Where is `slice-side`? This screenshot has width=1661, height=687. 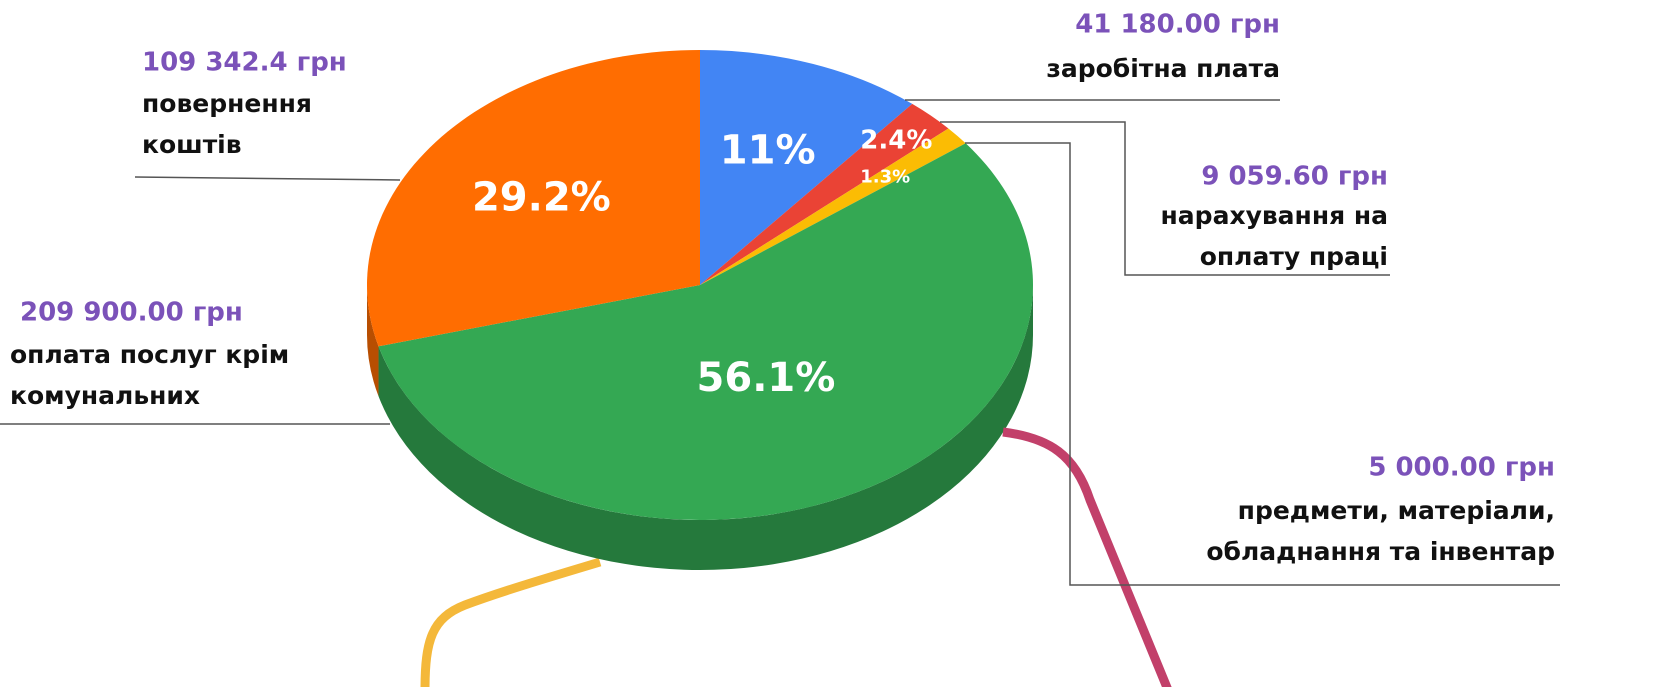 slice-side is located at coordinates (373, 341).